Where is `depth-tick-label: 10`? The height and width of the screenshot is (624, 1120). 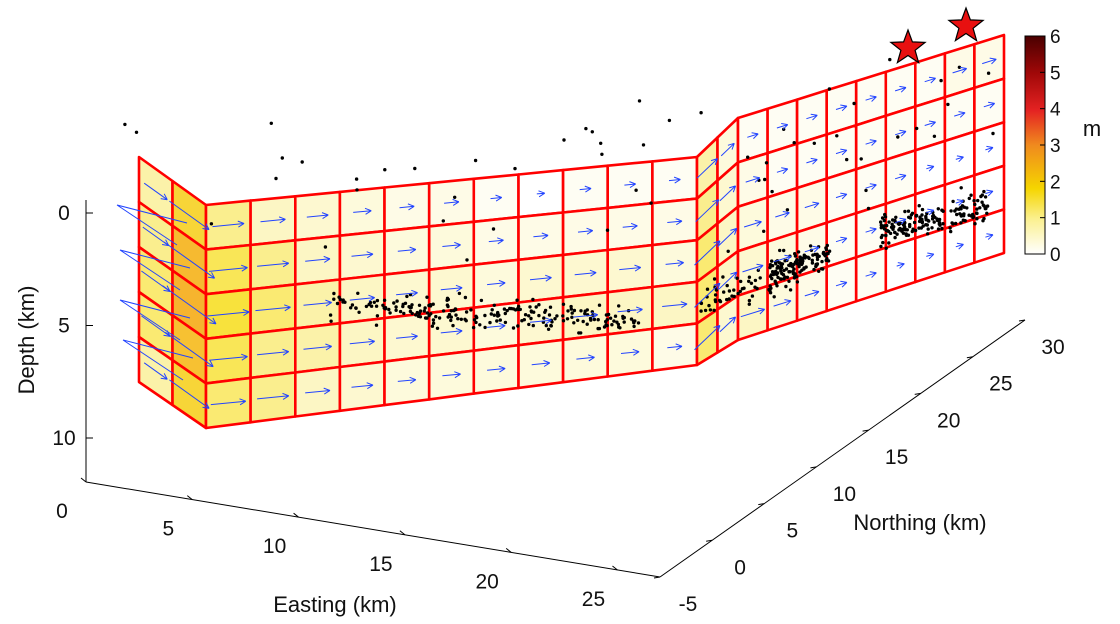 depth-tick-label: 10 is located at coordinates (63, 438).